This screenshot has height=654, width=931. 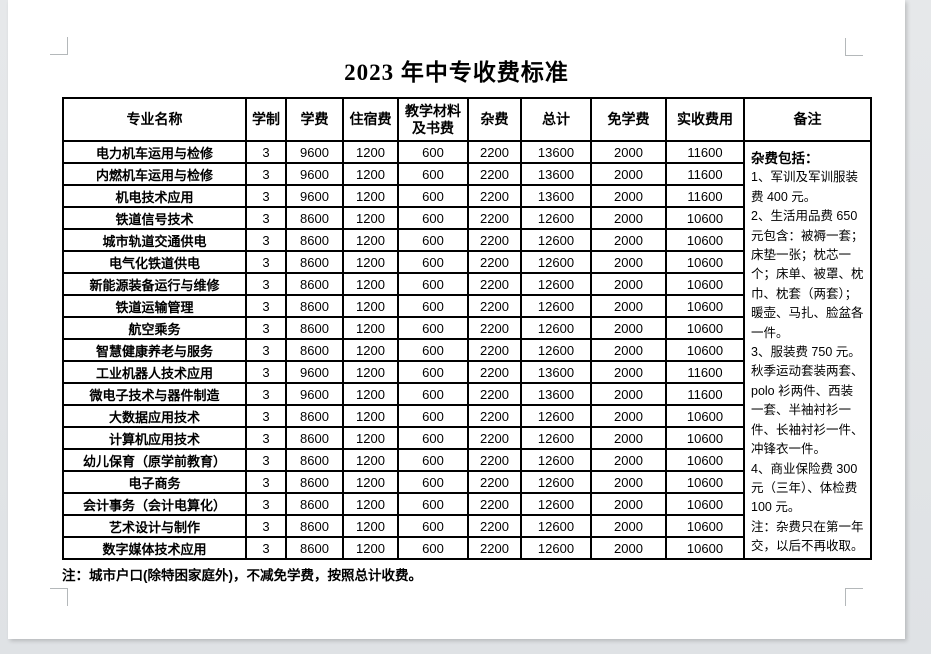 I want to click on column-header-label: 杂费, so click(x=494, y=119).